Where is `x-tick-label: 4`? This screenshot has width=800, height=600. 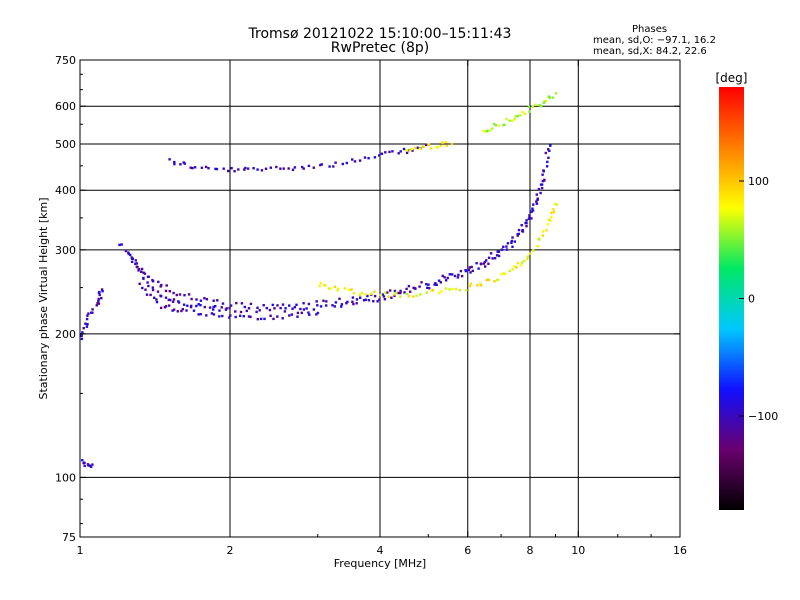 x-tick-label: 4 is located at coordinates (380, 550).